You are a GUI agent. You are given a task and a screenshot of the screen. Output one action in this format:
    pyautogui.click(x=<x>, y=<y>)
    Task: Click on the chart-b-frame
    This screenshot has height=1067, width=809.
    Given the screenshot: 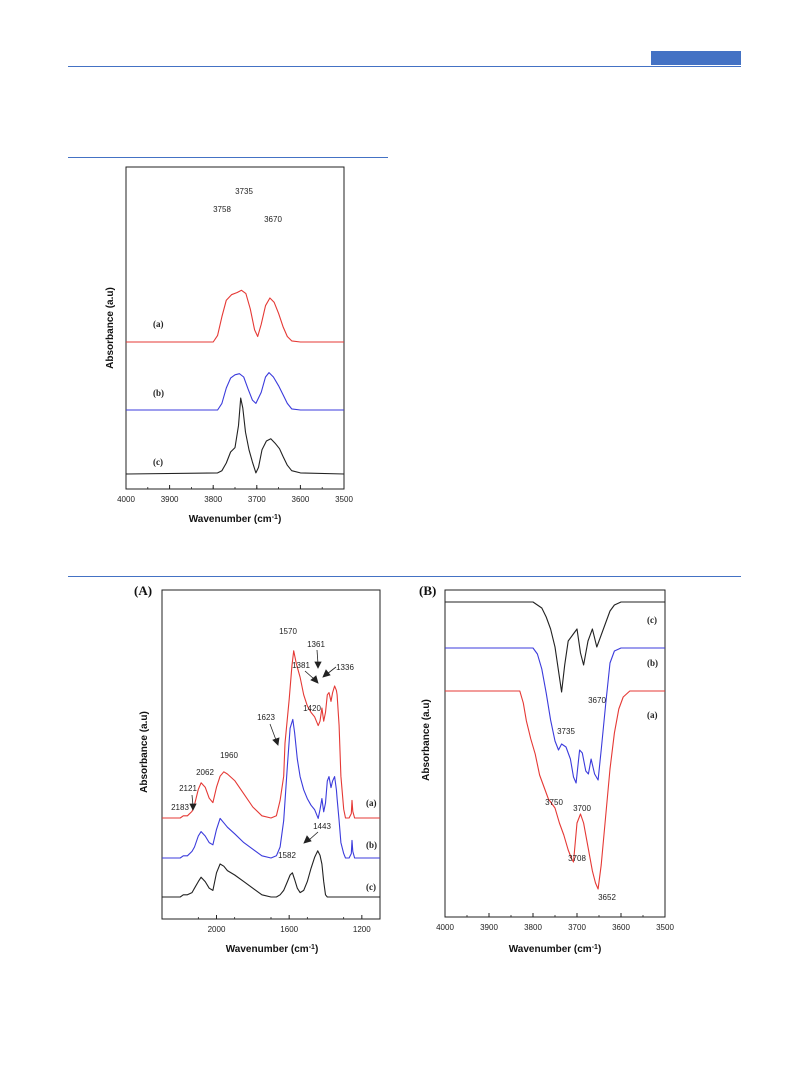 What is the action you would take?
    pyautogui.click(x=555, y=753)
    